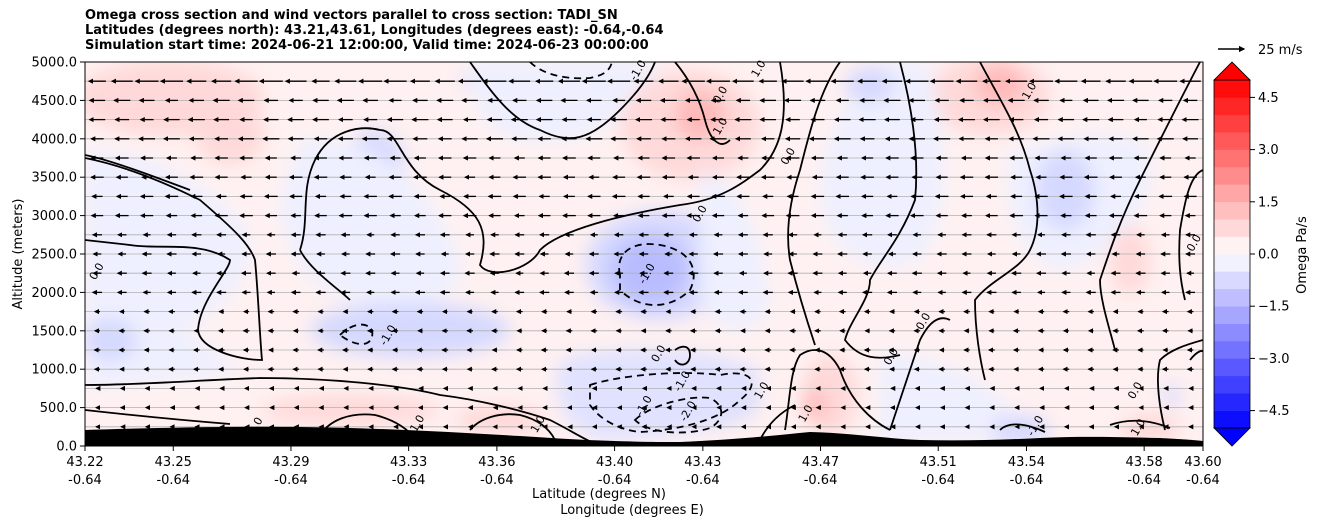 The image size is (1320, 526). Describe the element at coordinates (1274, 411) in the screenshot. I see `colorbar-tick-label: −4.5` at that location.